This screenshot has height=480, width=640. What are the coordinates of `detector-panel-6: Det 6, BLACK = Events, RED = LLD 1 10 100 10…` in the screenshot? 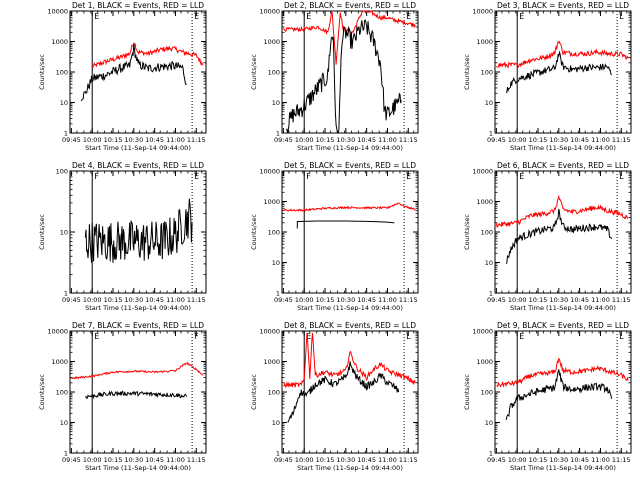 It's located at (547, 236).